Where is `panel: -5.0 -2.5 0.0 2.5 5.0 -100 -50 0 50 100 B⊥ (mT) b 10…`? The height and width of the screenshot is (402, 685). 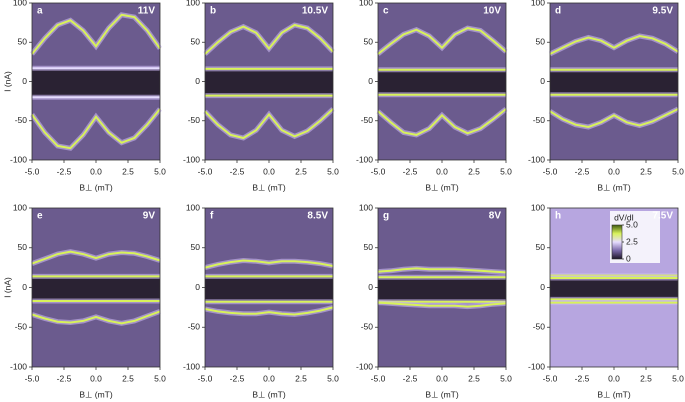 panel: -5.0 -2.5 0.0 2.5 5.0 -100 -50 0 50 100 B⊥ (mT) b 10… is located at coordinates (261, 96).